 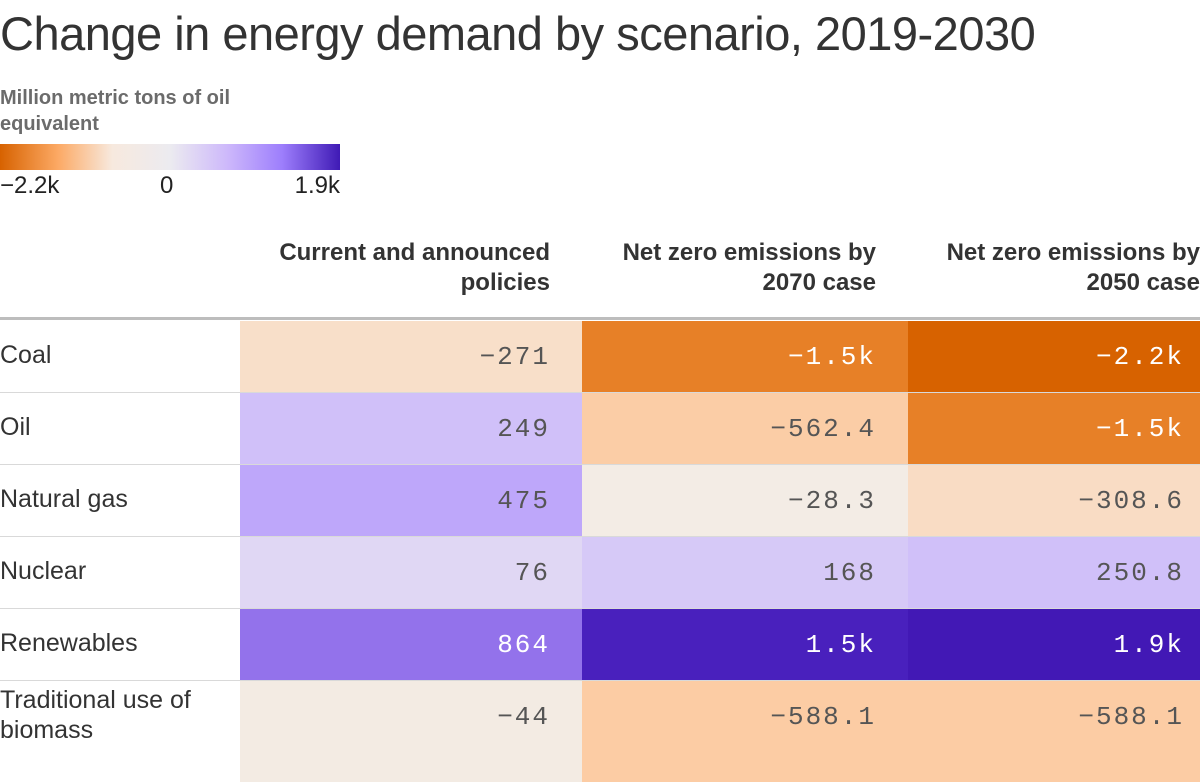 What do you see at coordinates (411, 572) in the screenshot?
I see `heatmap-cell: 76` at bounding box center [411, 572].